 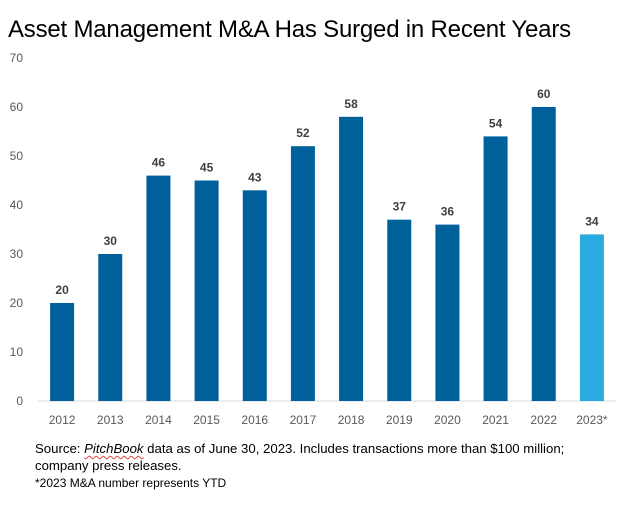 I want to click on x-tick-label: 2015, so click(x=206, y=420).